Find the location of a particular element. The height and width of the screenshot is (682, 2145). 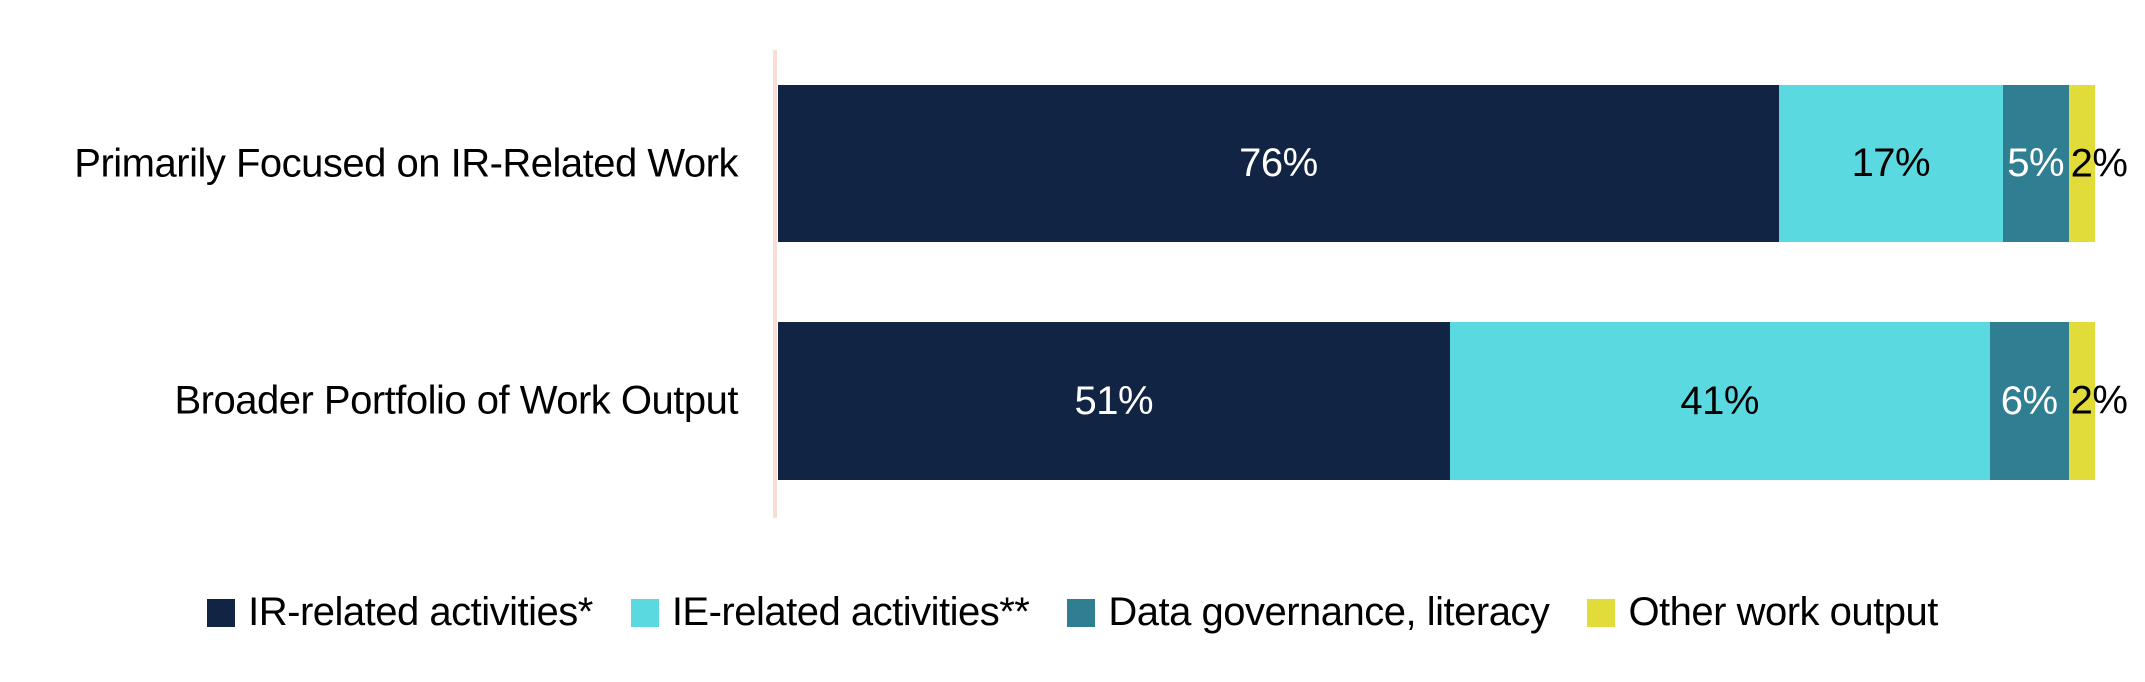

legend-item: IR-related activities* is located at coordinates (400, 612).